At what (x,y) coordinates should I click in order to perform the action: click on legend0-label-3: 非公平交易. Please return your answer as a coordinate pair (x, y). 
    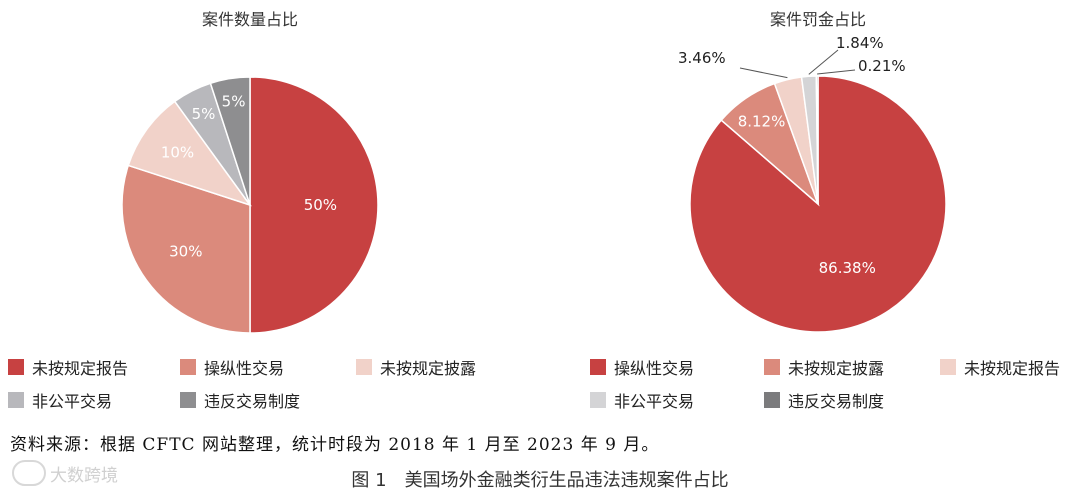
    Looking at the image, I should click on (72, 401).